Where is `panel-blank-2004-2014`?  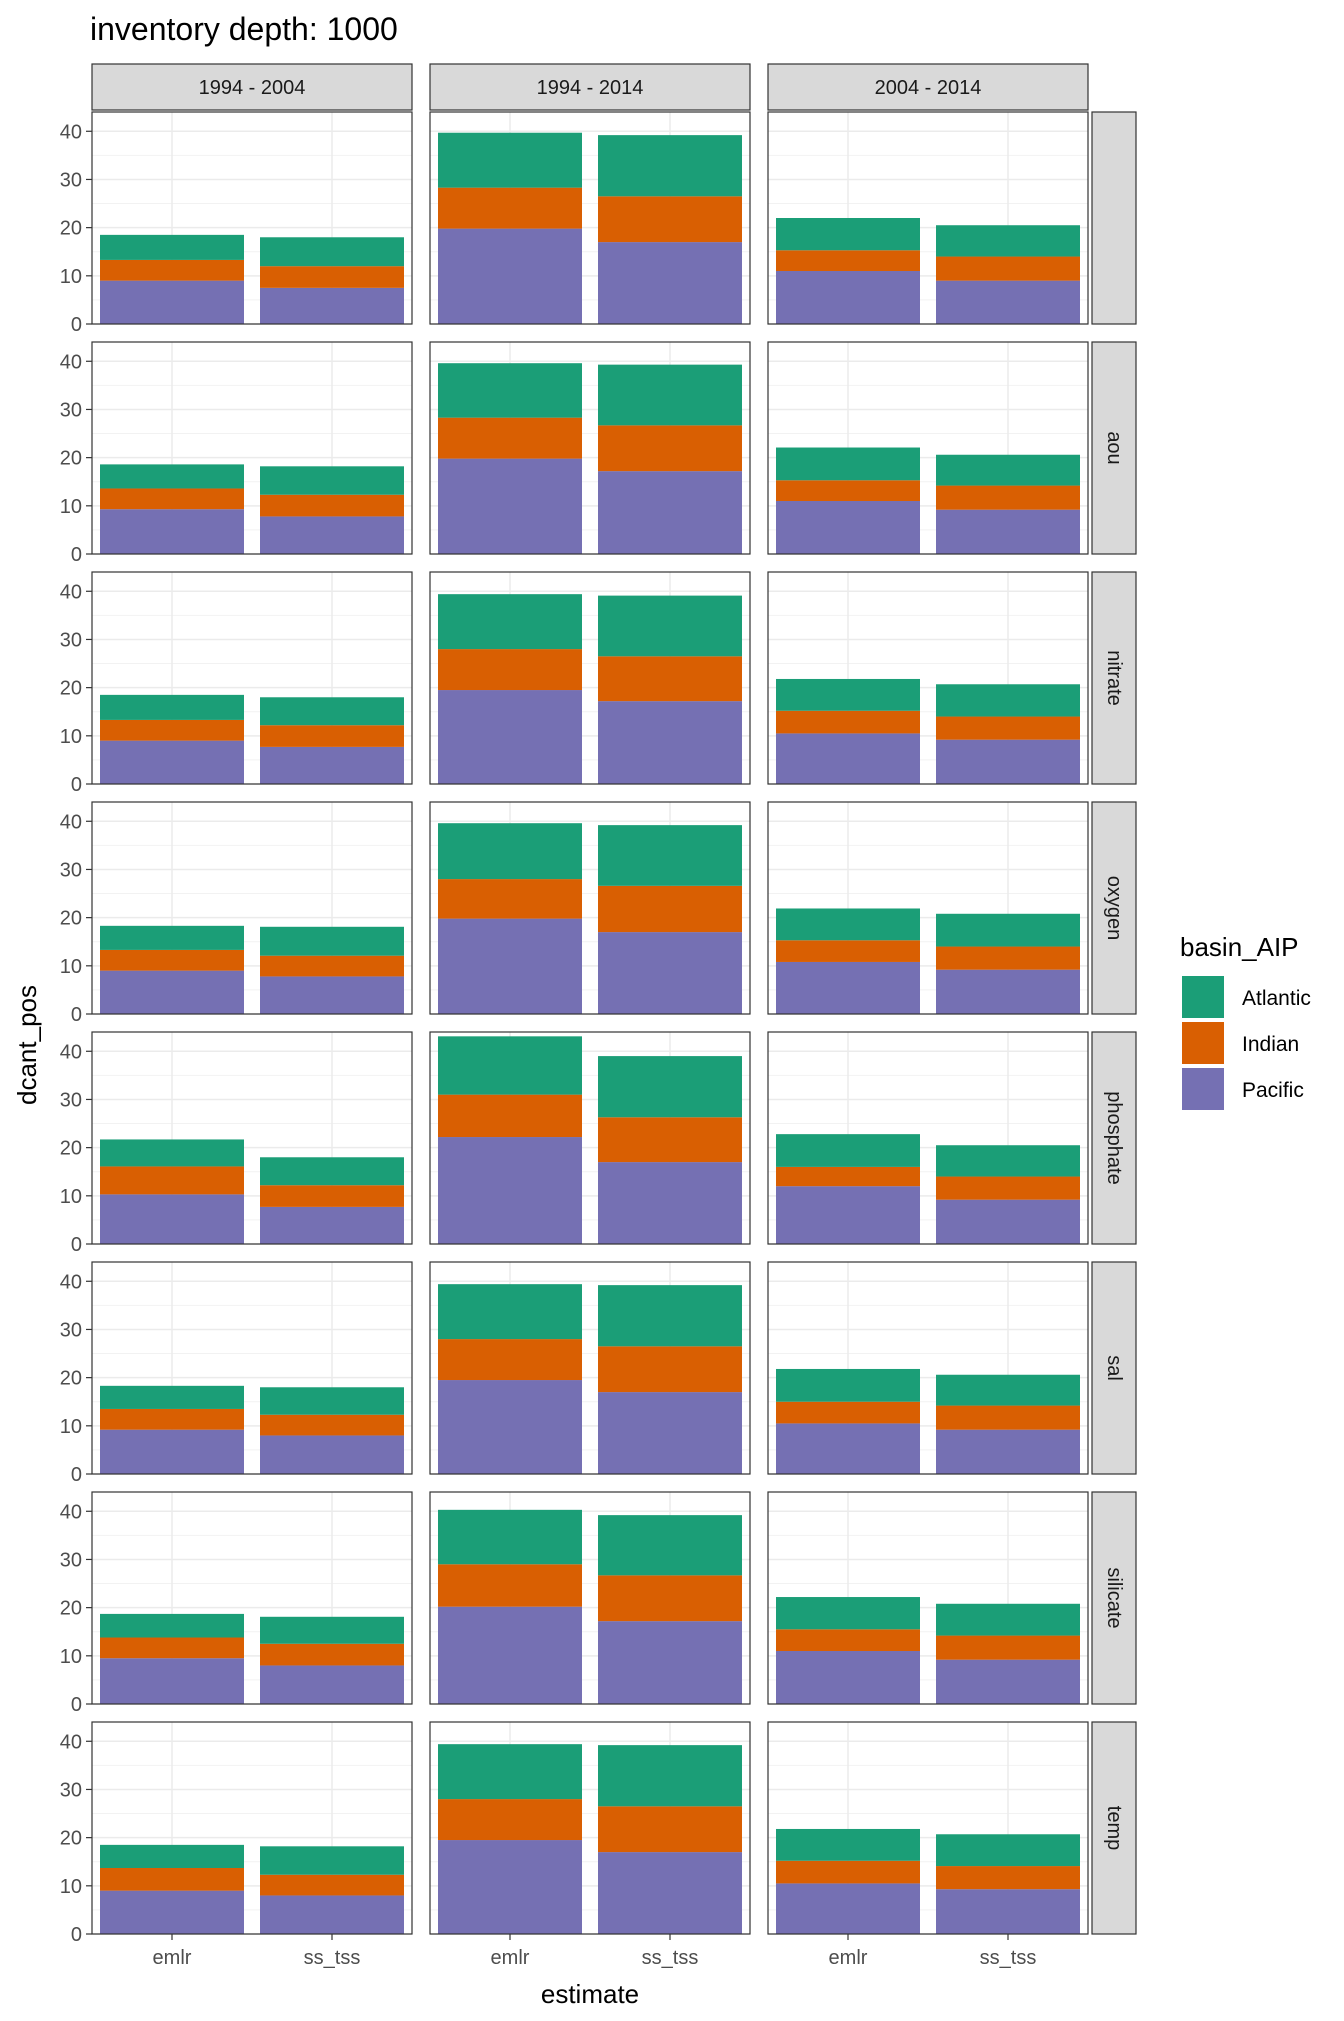 panel-blank-2004-2014 is located at coordinates (928, 218).